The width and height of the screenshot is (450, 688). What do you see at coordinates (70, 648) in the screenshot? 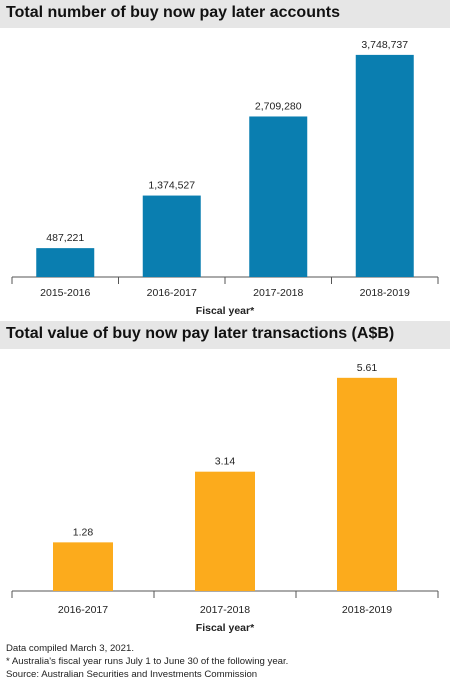
I see `footnote-date: Data compiled March 3, 2021.` at bounding box center [70, 648].